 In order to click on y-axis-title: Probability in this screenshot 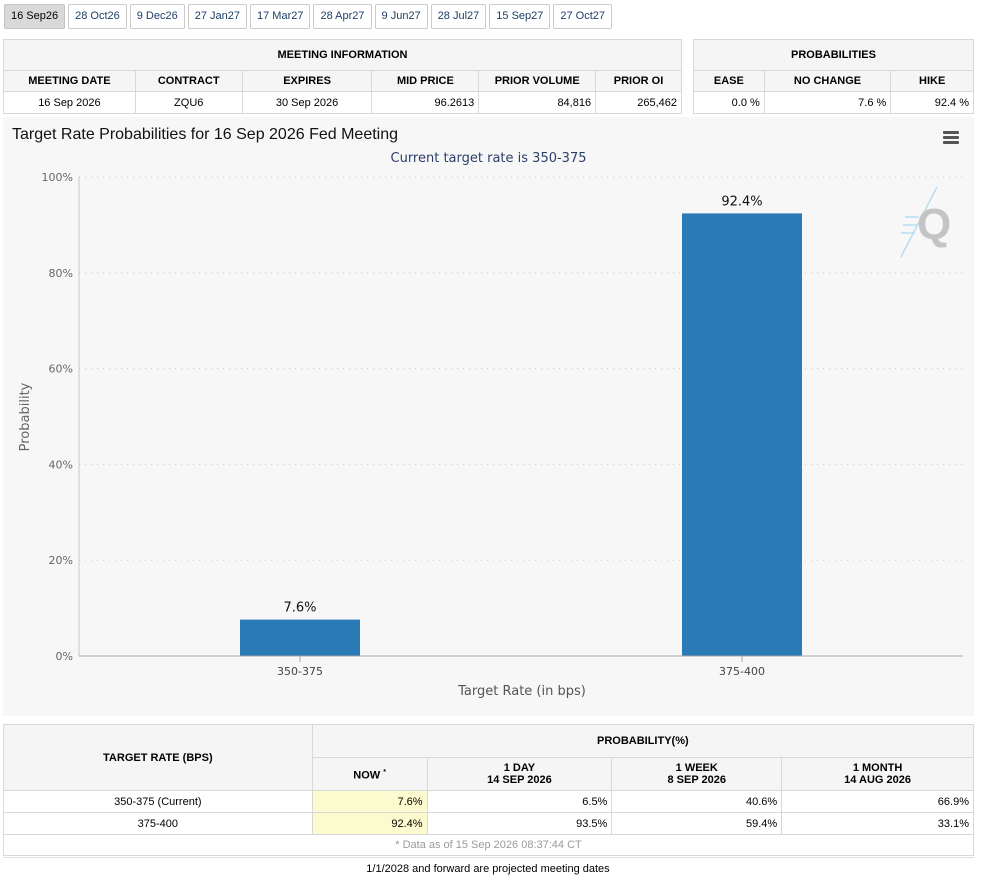, I will do `click(25, 416)`.